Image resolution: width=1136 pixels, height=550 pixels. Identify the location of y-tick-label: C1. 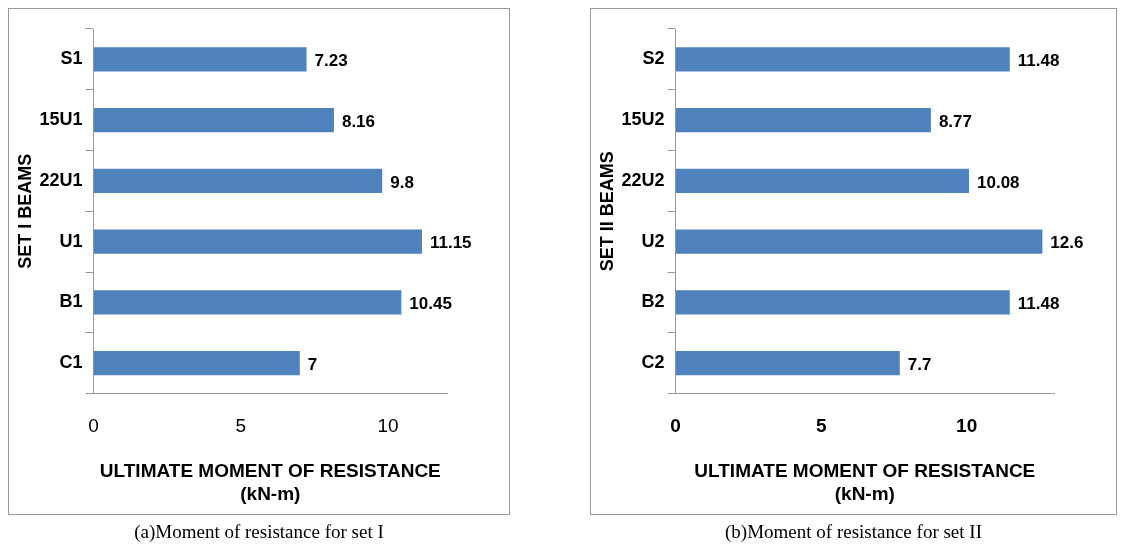
(71, 362).